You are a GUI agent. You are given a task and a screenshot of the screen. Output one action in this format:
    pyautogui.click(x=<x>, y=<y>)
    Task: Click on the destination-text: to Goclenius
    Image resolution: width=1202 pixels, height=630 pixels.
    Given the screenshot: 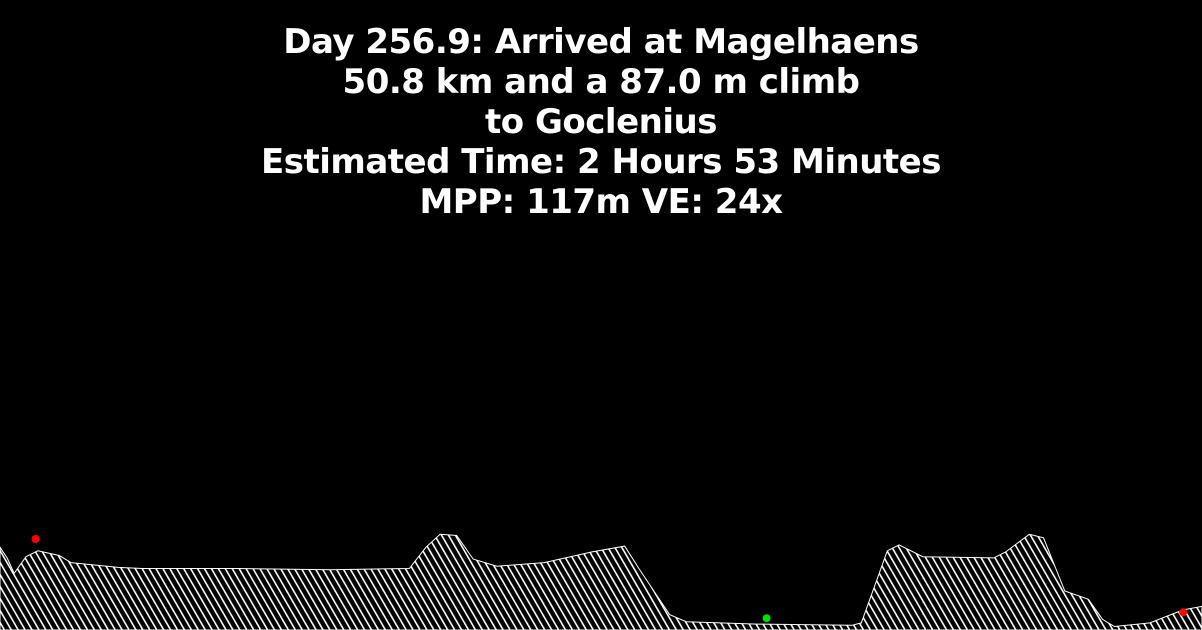 What is the action you would take?
    pyautogui.click(x=601, y=122)
    